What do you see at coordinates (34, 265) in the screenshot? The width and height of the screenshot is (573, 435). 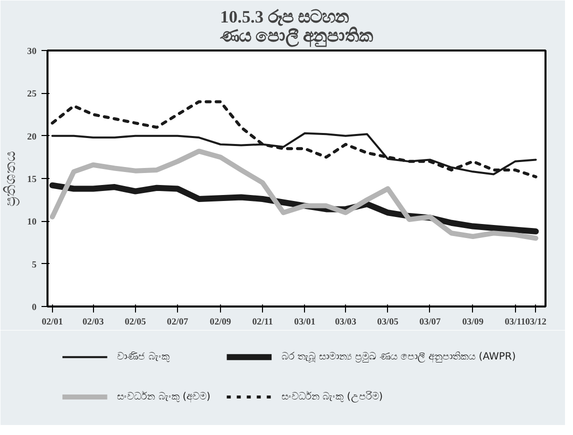 I see `y-tick-label: 5` at bounding box center [34, 265].